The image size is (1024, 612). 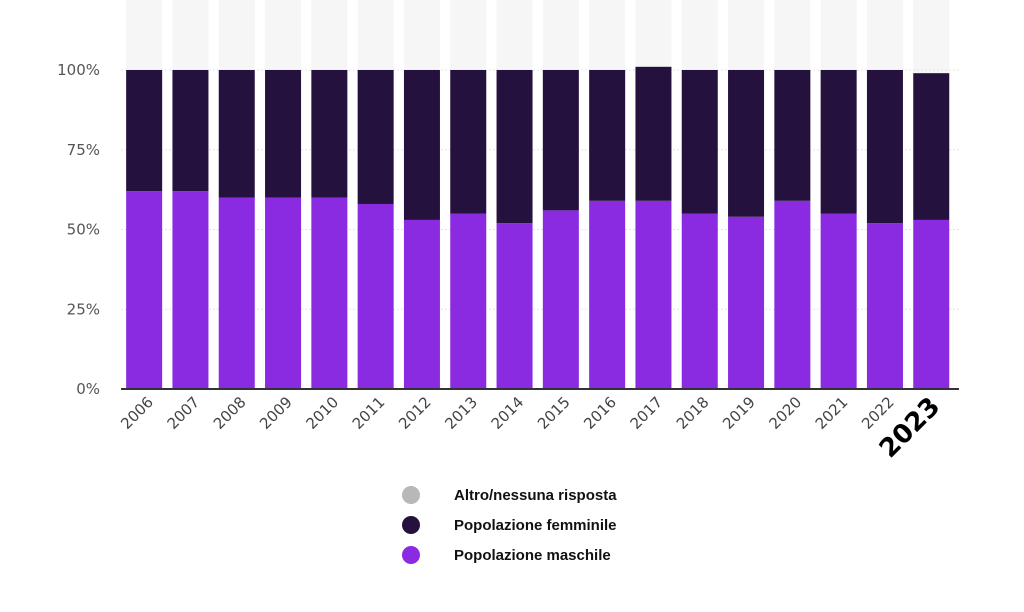 What do you see at coordinates (411, 525) in the screenshot?
I see `legend-marker-female` at bounding box center [411, 525].